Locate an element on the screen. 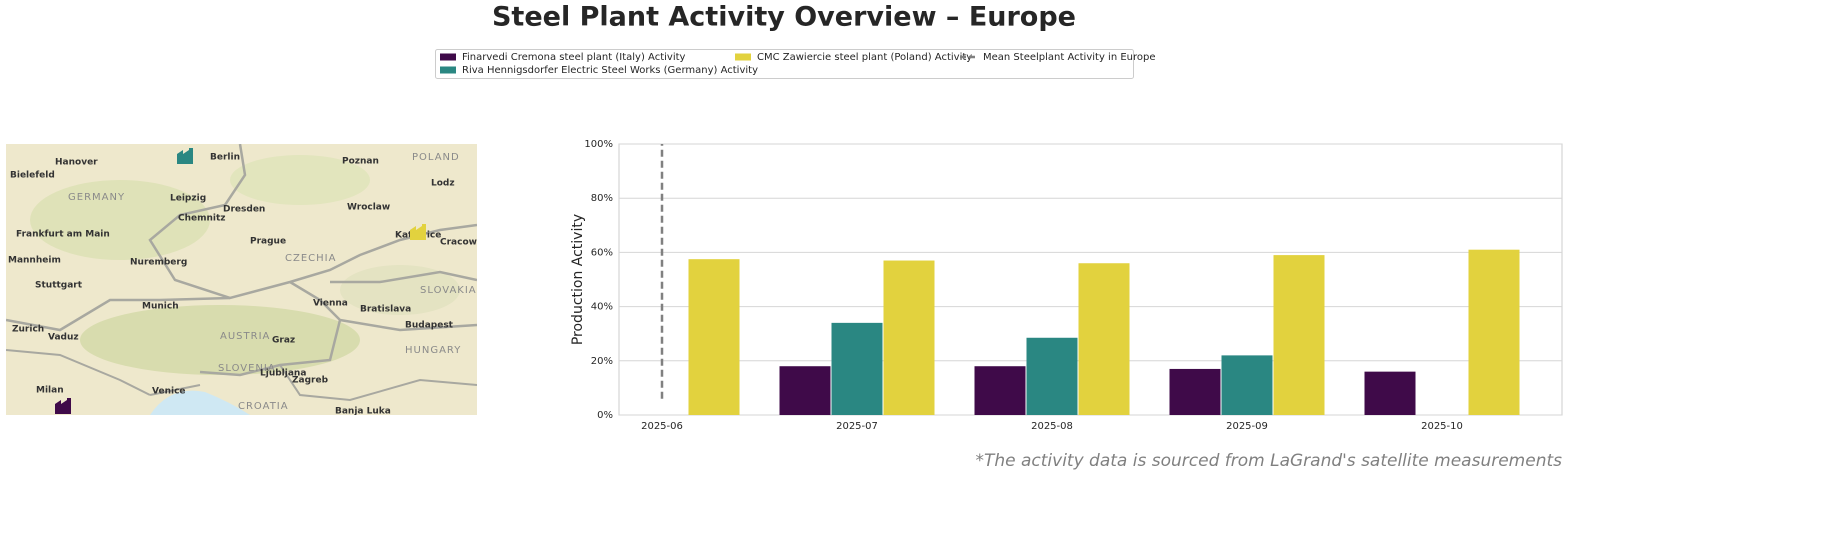 Image resolution: width=1828 pixels, height=554 pixels. map-label: Hanover is located at coordinates (76, 163).